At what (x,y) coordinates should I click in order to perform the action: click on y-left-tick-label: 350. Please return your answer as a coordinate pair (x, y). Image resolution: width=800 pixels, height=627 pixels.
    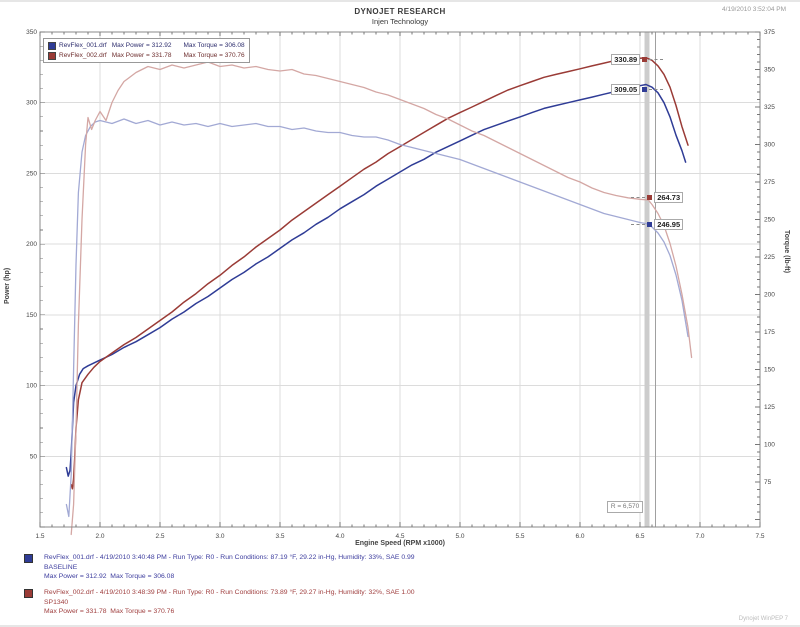
    Looking at the image, I should click on (31, 32).